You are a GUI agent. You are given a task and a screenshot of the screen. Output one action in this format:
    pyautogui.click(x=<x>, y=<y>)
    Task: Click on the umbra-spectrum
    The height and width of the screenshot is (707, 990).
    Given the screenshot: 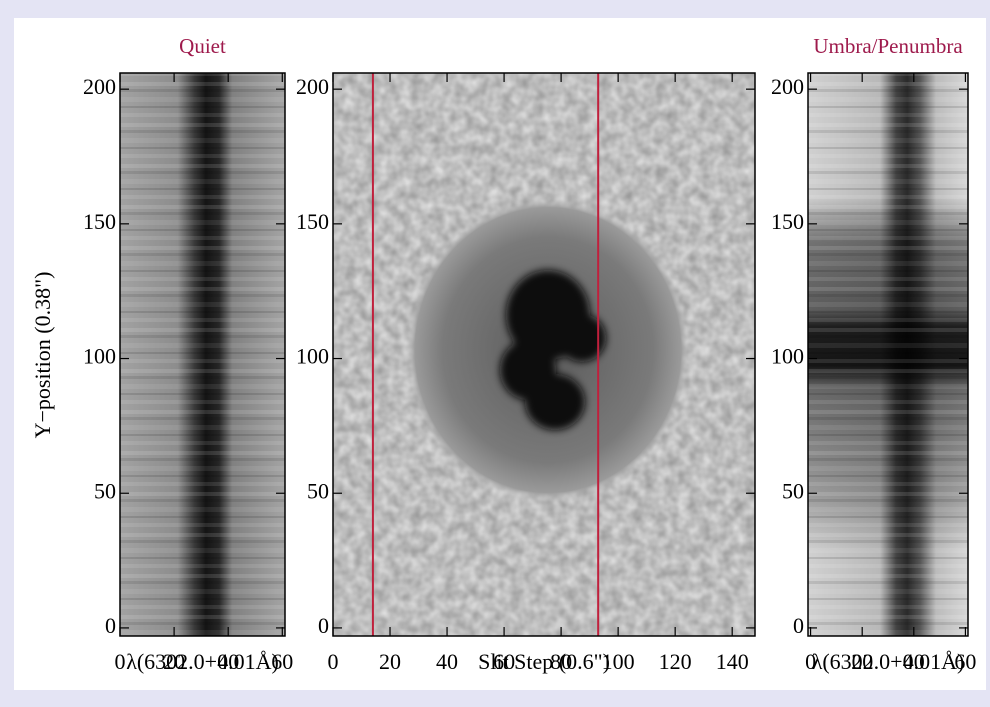 What is the action you would take?
    pyautogui.click(x=888, y=354)
    